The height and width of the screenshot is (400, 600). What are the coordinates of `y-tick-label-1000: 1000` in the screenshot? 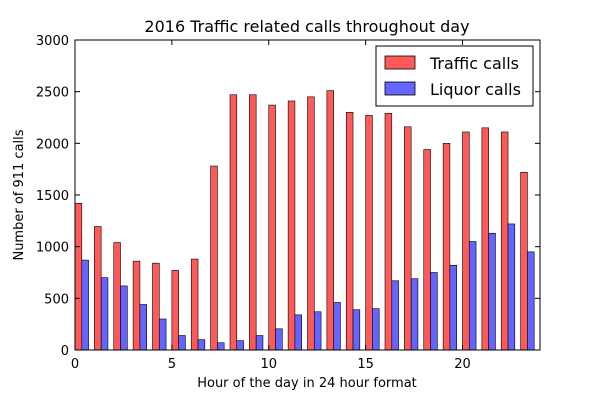 It's located at (52, 248).